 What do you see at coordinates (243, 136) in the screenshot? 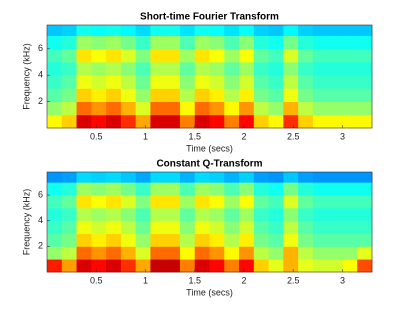
I see `x-tick-label: 2` at bounding box center [243, 136].